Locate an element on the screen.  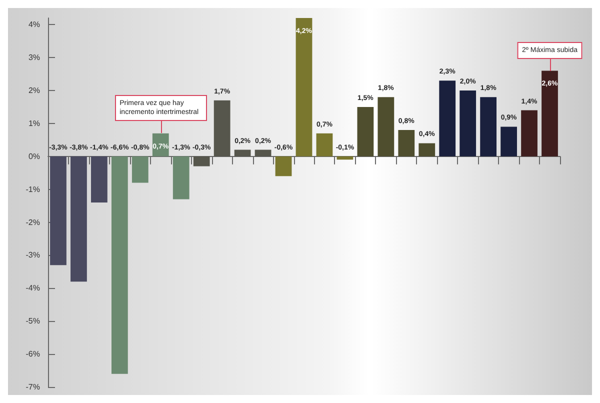
y-tick-label: -5% is located at coordinates (33, 321).